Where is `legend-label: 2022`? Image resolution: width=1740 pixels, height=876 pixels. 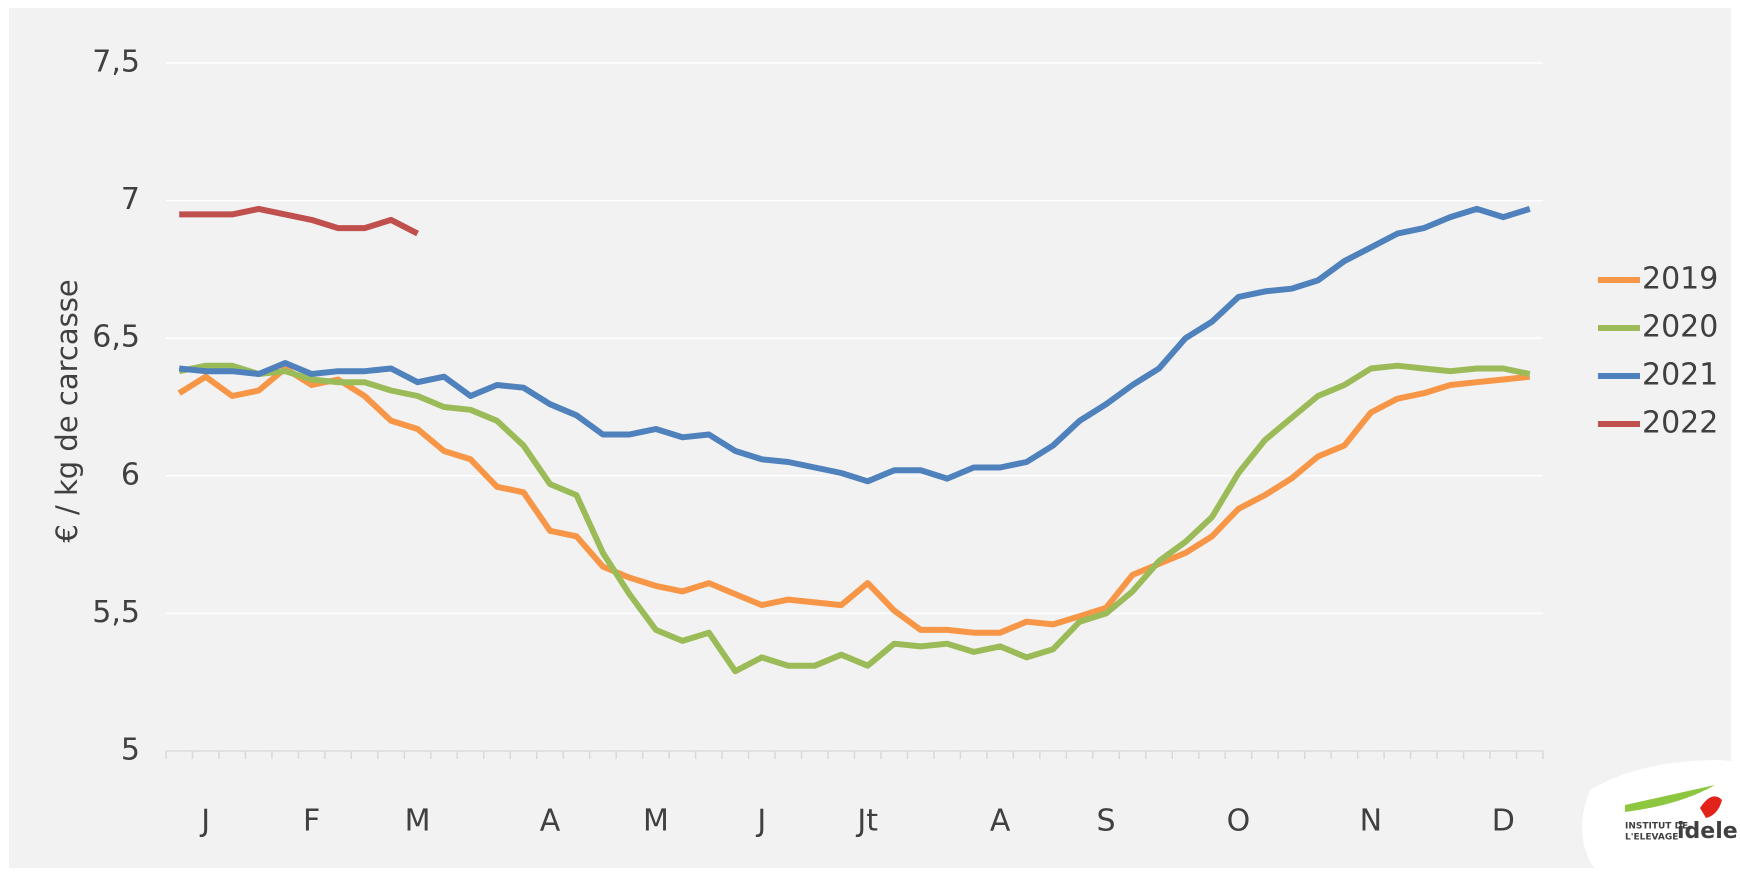
legend-label: 2022 is located at coordinates (1680, 423).